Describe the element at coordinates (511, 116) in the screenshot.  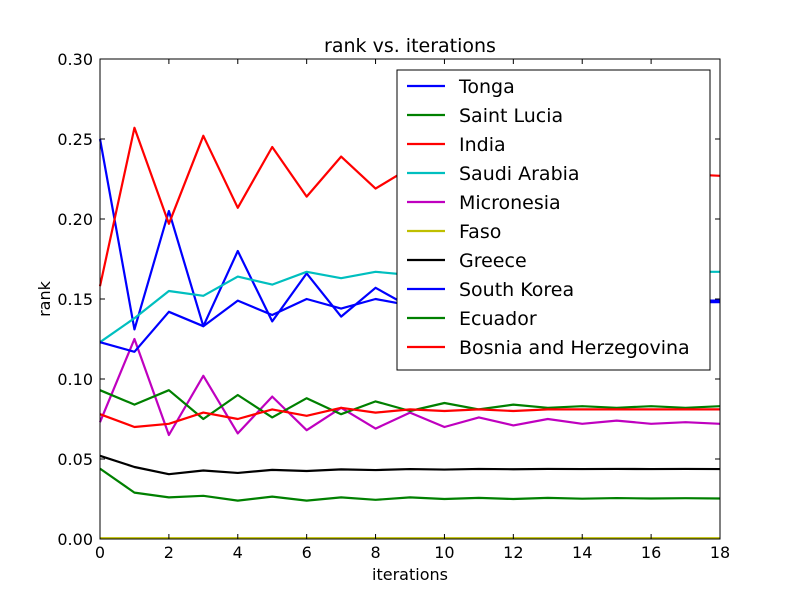
I see `legend-label: Saint Lucia` at that location.